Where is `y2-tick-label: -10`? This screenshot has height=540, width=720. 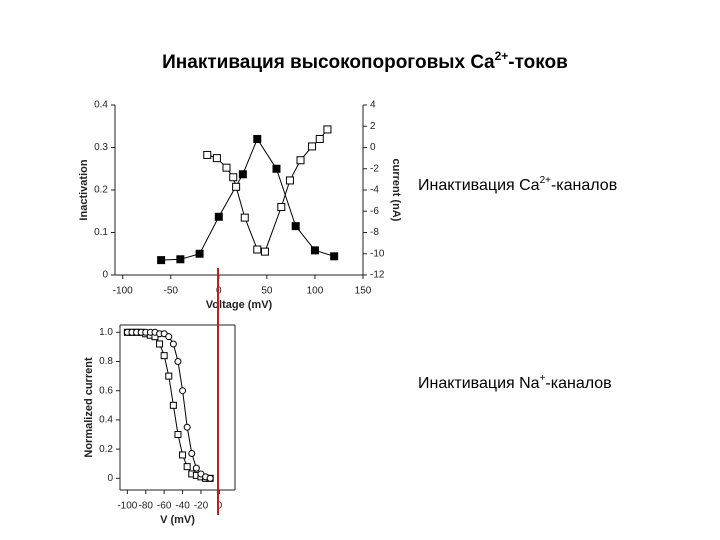 y2-tick-label: -10 is located at coordinates (377, 253).